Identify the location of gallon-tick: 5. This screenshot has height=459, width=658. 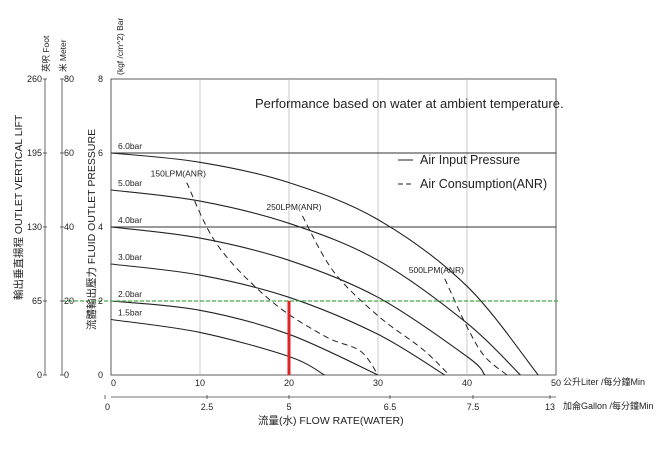
(288, 407).